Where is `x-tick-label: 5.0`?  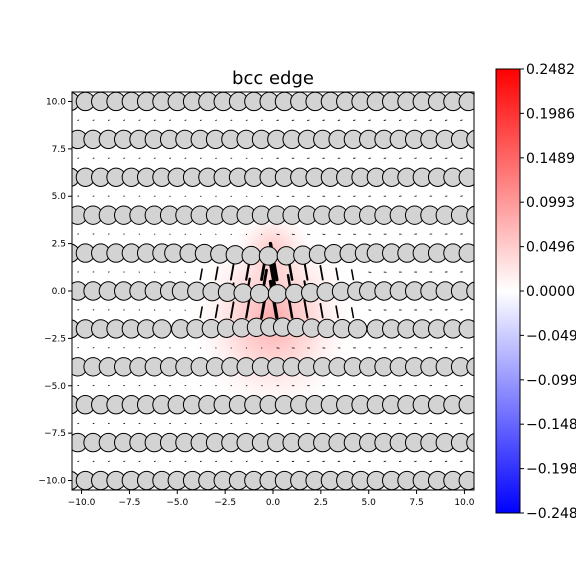
x-tick-label: 5.0 is located at coordinates (369, 503).